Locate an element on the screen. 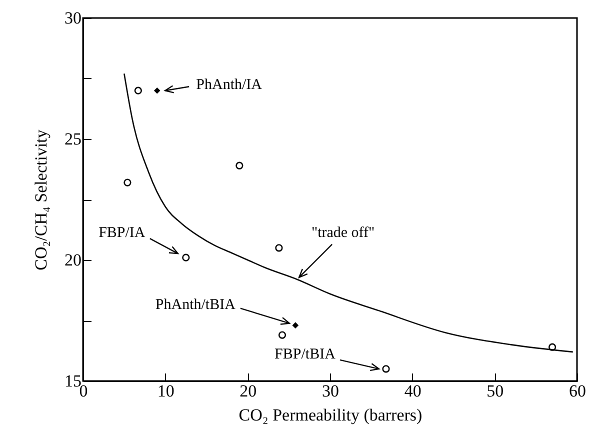 Image resolution: width=594 pixels, height=437 pixels. y-tick-label: 15 is located at coordinates (73, 381).